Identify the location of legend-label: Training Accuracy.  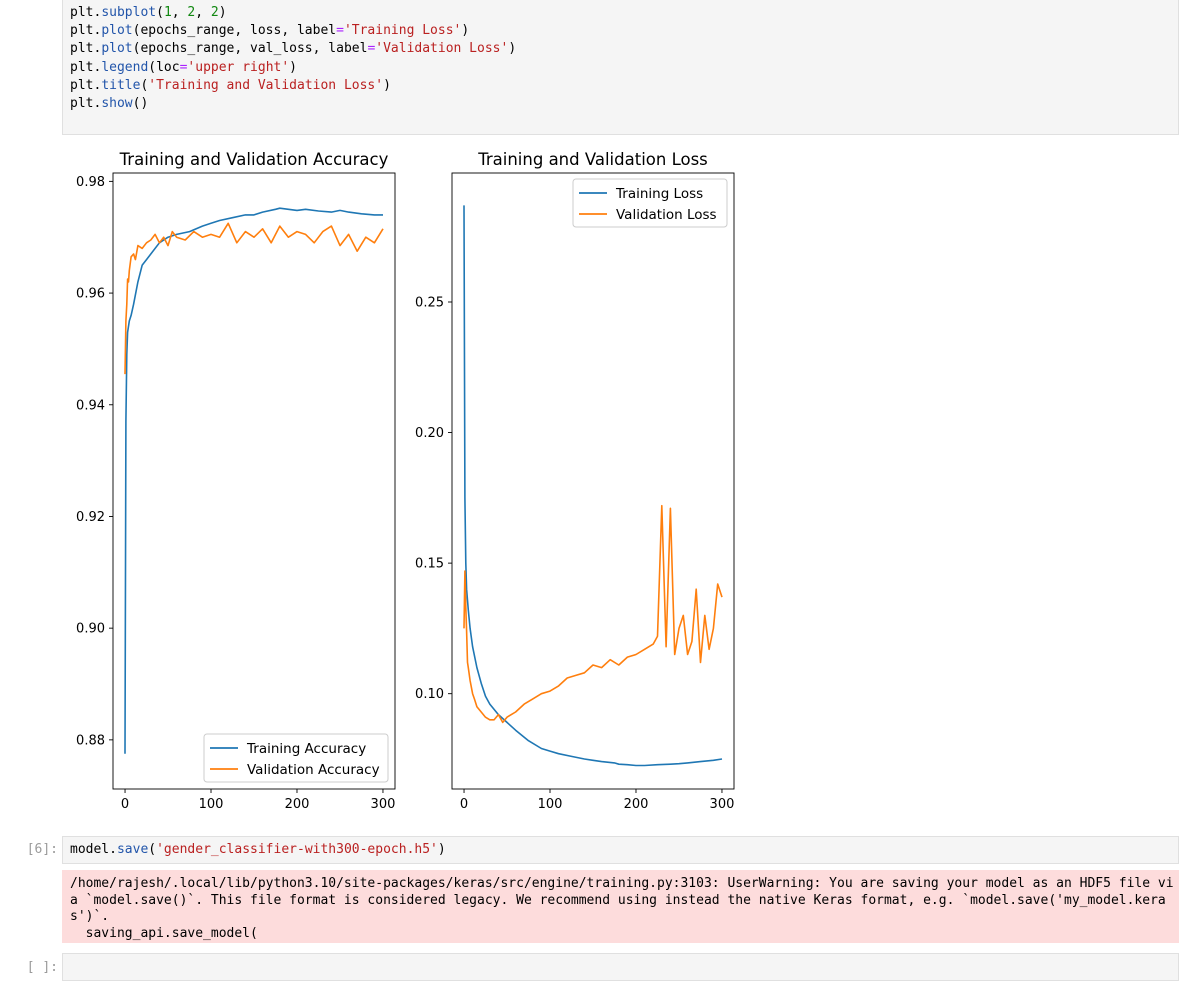
(306, 749).